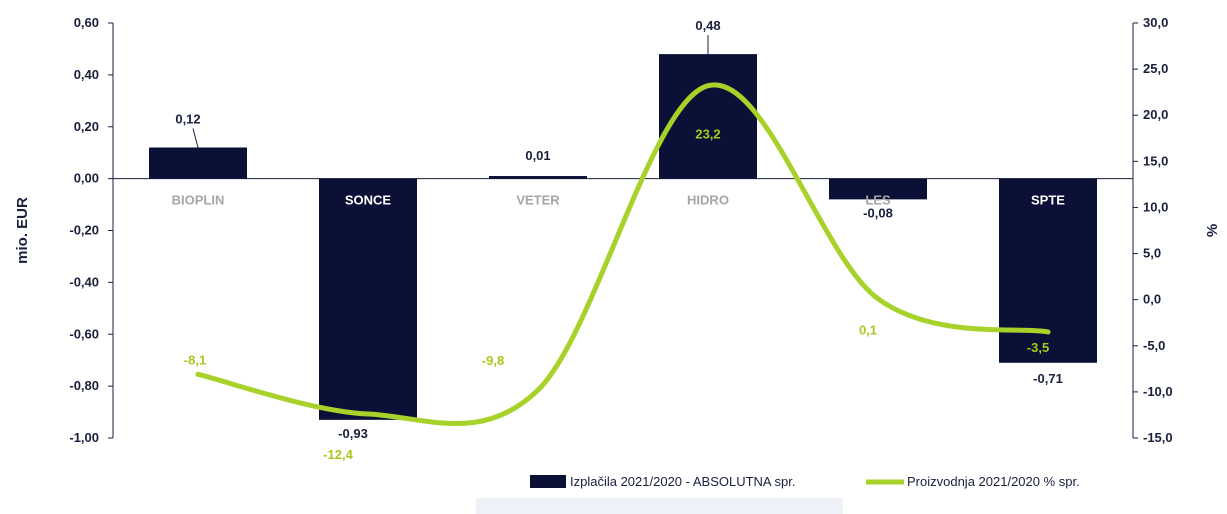  Describe the element at coordinates (878, 189) in the screenshot. I see `bar-les` at that location.